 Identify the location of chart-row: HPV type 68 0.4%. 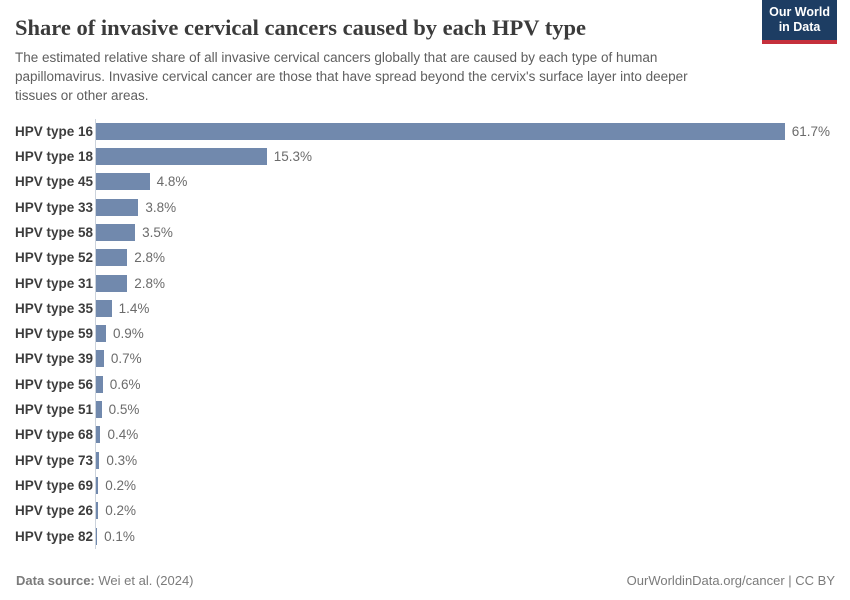
(425, 434).